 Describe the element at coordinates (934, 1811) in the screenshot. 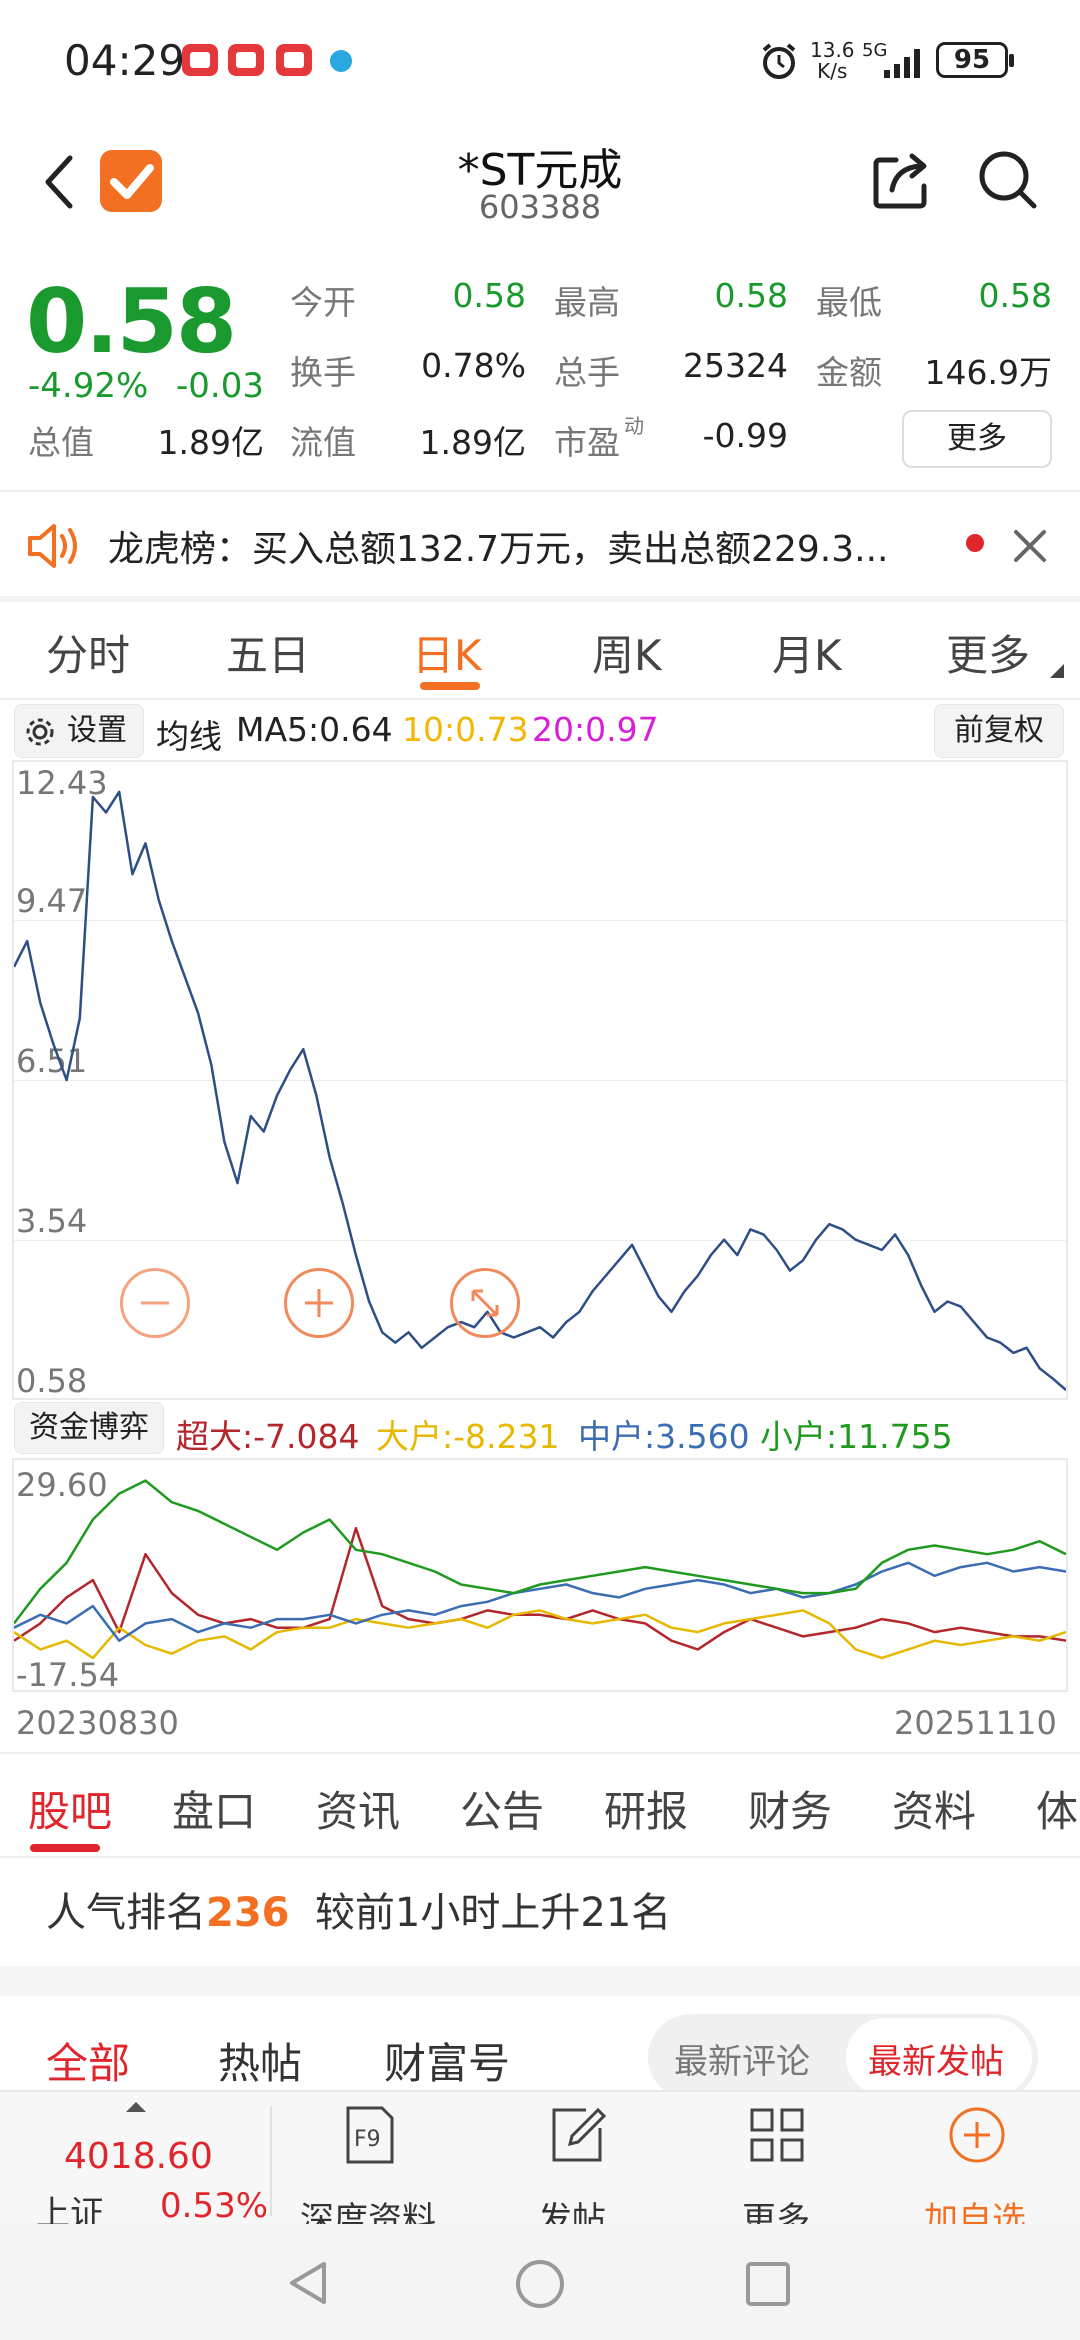

I see `tab-profile: 资料` at that location.